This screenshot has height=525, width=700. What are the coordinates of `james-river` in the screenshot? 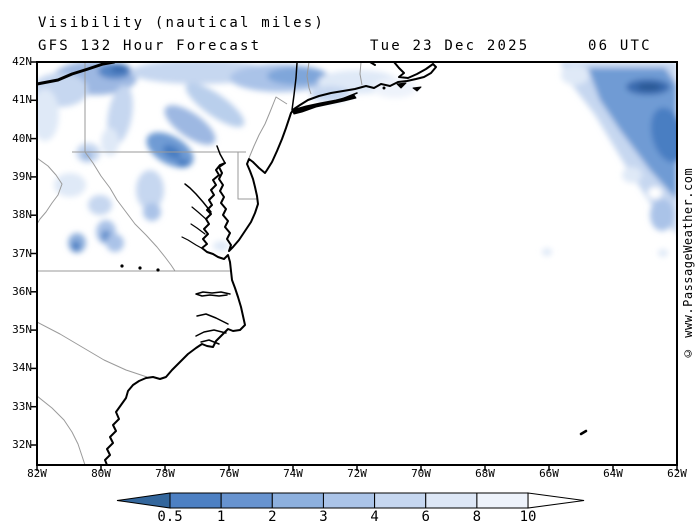 It's located at (193, 243).